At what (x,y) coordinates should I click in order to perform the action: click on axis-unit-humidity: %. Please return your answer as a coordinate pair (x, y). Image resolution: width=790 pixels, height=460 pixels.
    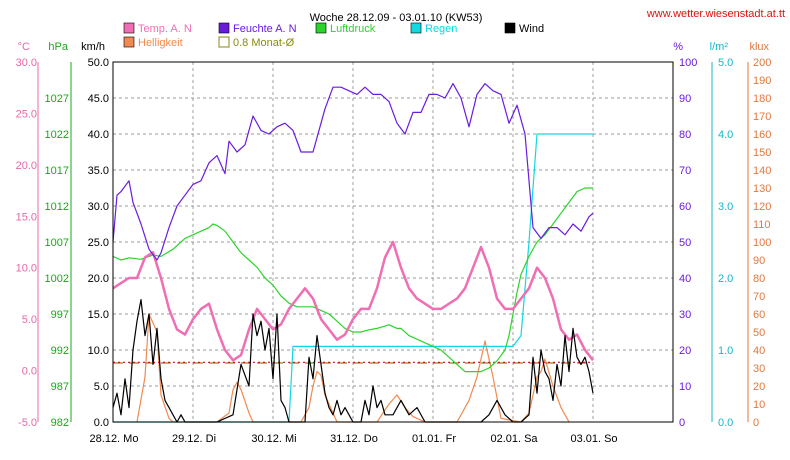
    Looking at the image, I should click on (678, 47).